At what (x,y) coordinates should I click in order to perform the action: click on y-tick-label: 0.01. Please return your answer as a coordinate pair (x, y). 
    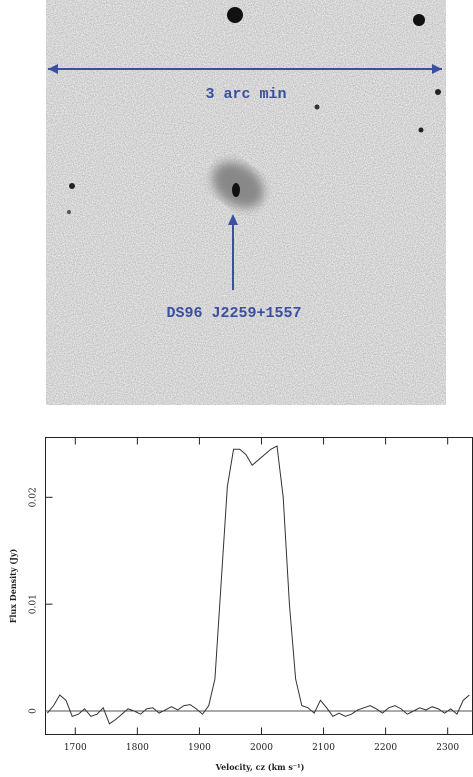
    Looking at the image, I should click on (34, 604).